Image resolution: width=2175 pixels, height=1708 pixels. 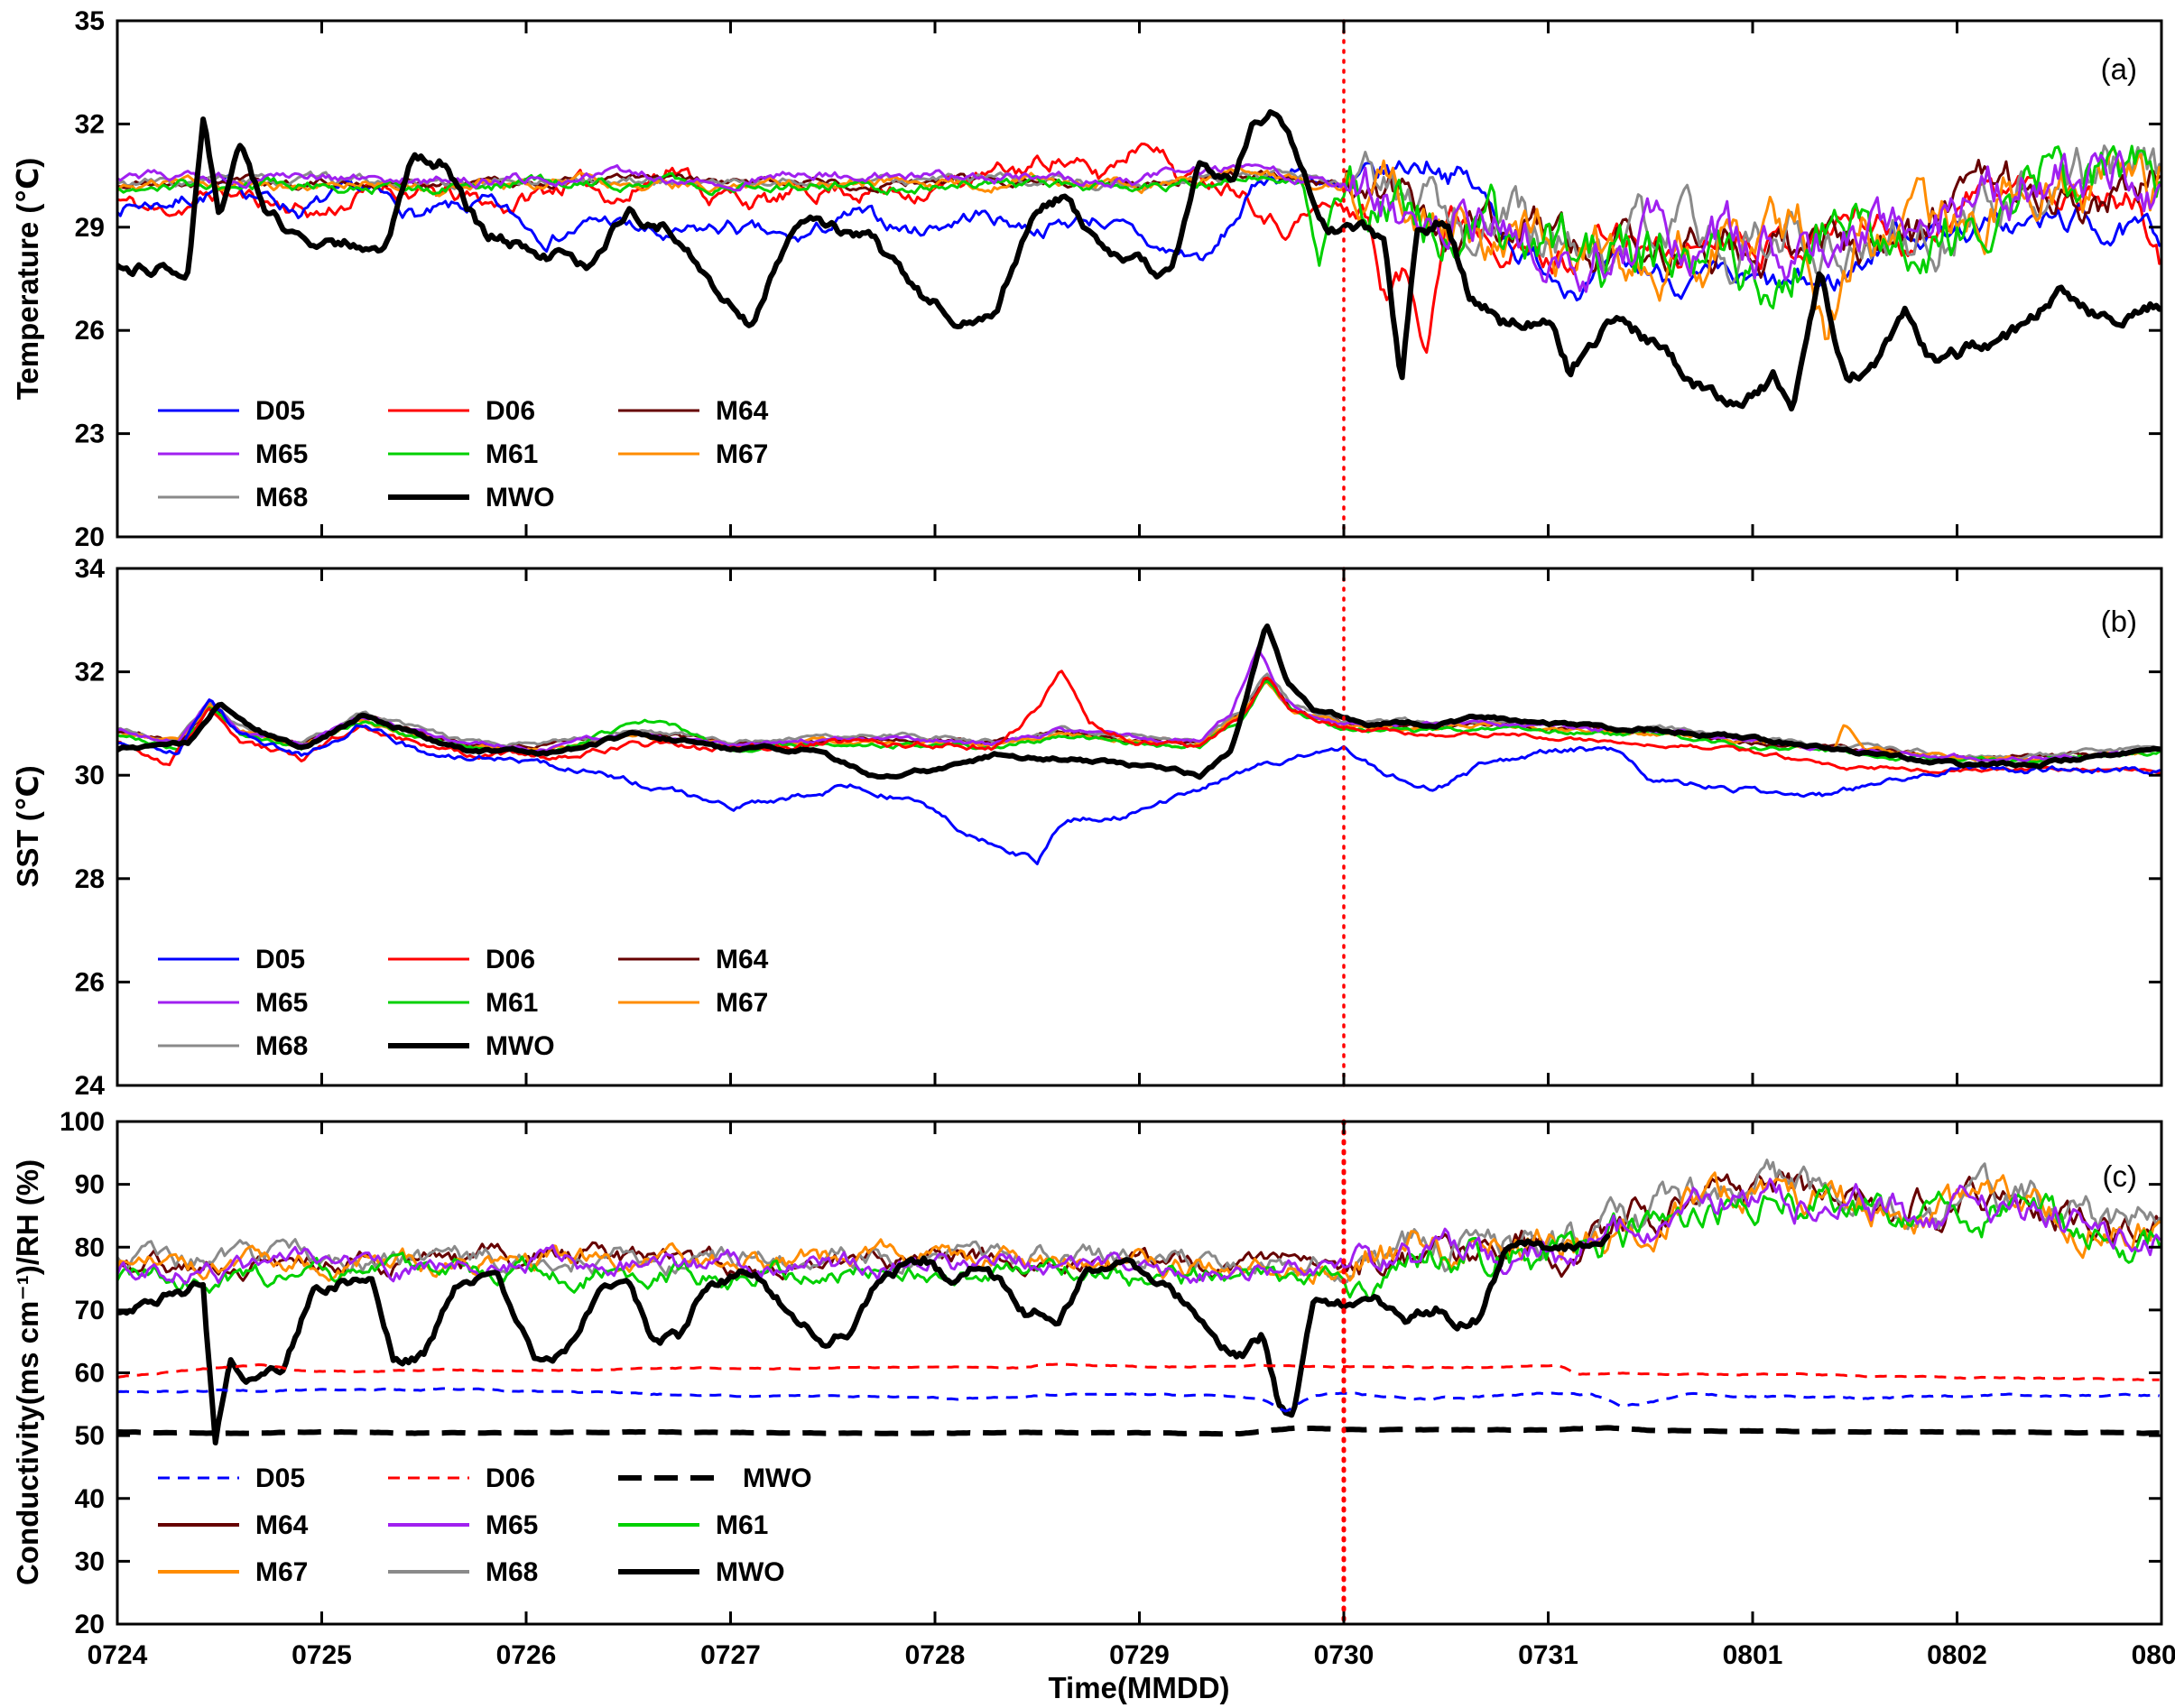 I want to click on x-axis-label: Time(MMDD), so click(x=1139, y=1687).